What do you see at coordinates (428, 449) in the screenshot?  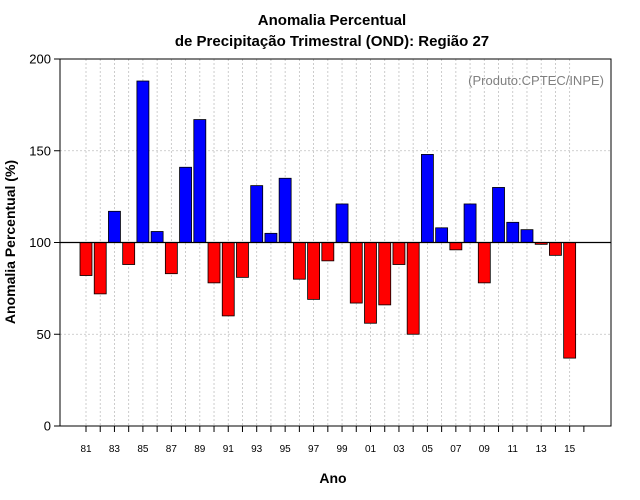 I see `x-tick-label: 05` at bounding box center [428, 449].